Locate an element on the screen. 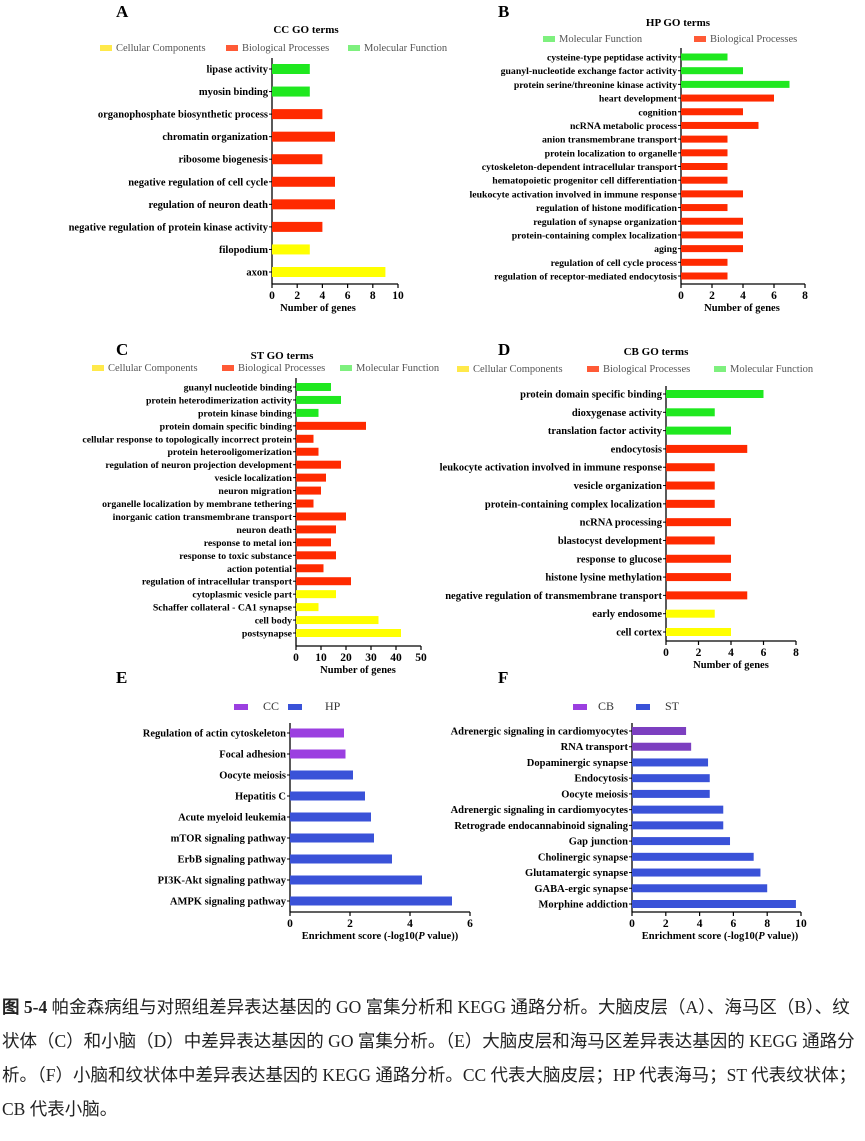 The width and height of the screenshot is (865, 1141). panel-c-x-tick-label: 50 is located at coordinates (421, 658).